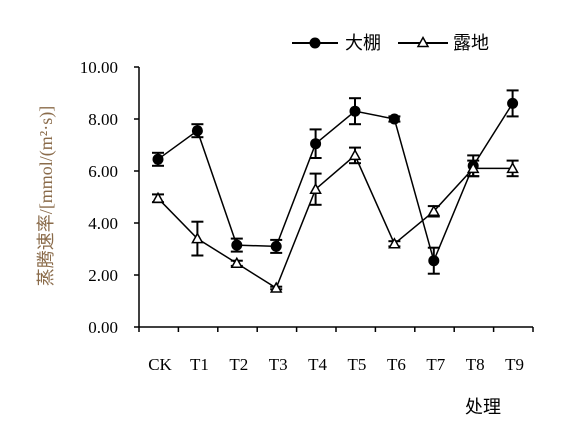  I want to click on y-tick-label: 0.00, so click(103, 327).